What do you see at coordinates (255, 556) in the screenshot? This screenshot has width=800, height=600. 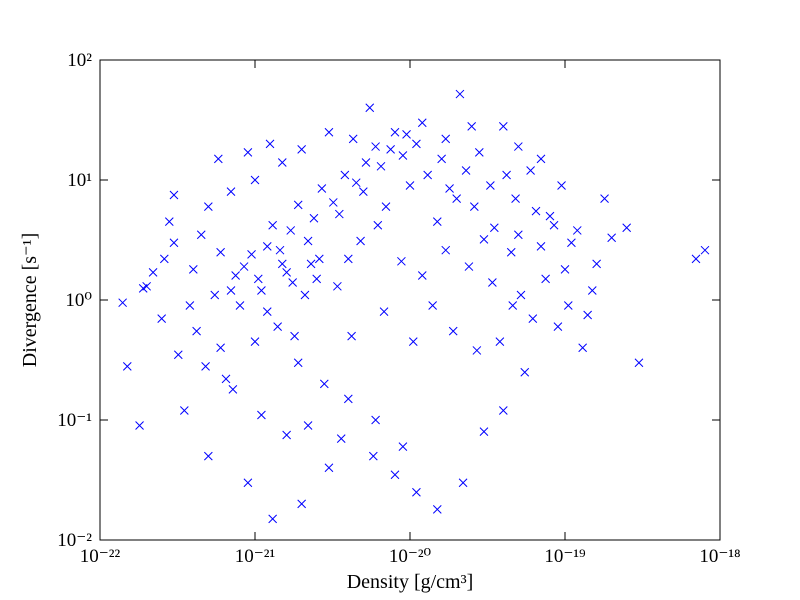 I see `x-tick-label: 10⁻²¹` at bounding box center [255, 556].